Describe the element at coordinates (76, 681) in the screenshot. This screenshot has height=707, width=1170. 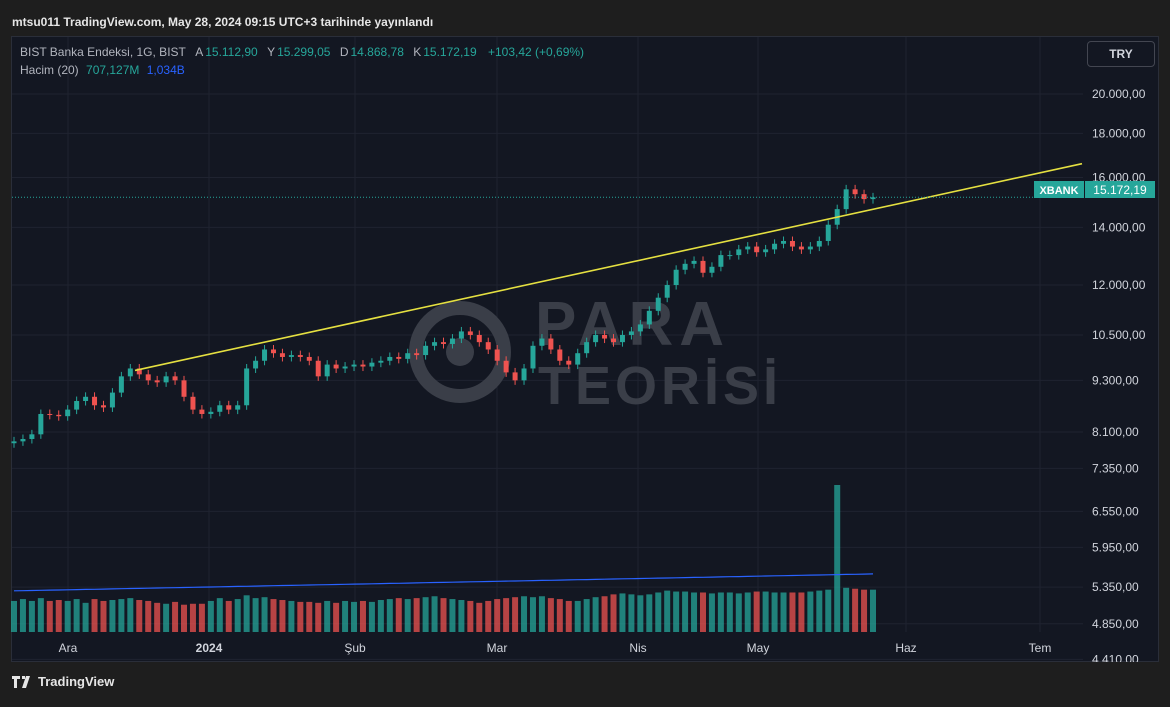
I see `tradingview-logo-text: TradingView` at that location.